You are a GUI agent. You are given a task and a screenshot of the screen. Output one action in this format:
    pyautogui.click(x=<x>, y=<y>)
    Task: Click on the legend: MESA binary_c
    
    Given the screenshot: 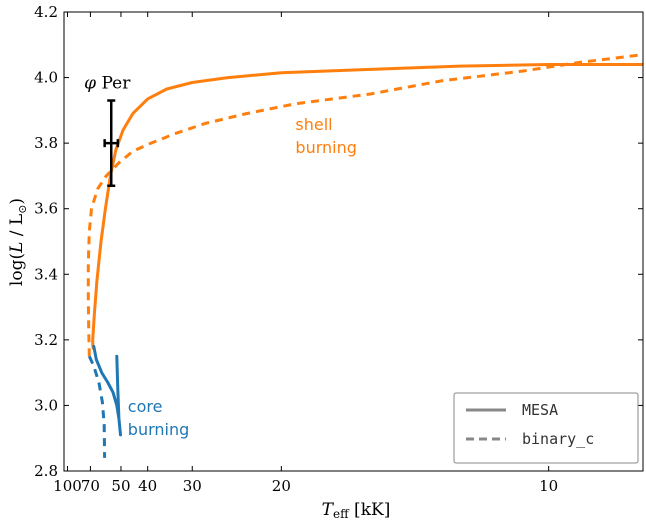 What is the action you would take?
    pyautogui.click(x=546, y=428)
    